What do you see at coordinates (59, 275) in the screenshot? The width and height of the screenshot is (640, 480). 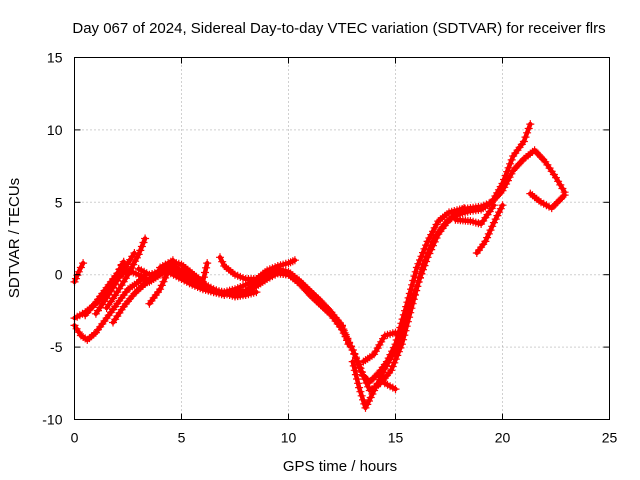 I see `y-tick-label: 0` at bounding box center [59, 275].